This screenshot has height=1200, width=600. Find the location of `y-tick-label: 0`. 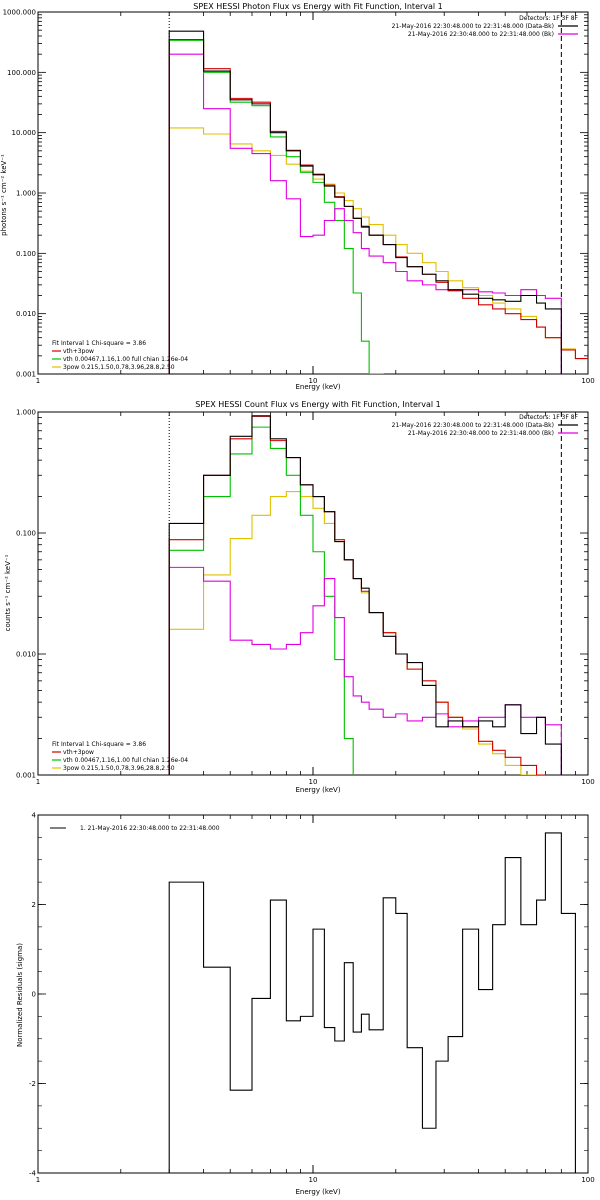

y-tick-label: 0 is located at coordinates (34, 995).